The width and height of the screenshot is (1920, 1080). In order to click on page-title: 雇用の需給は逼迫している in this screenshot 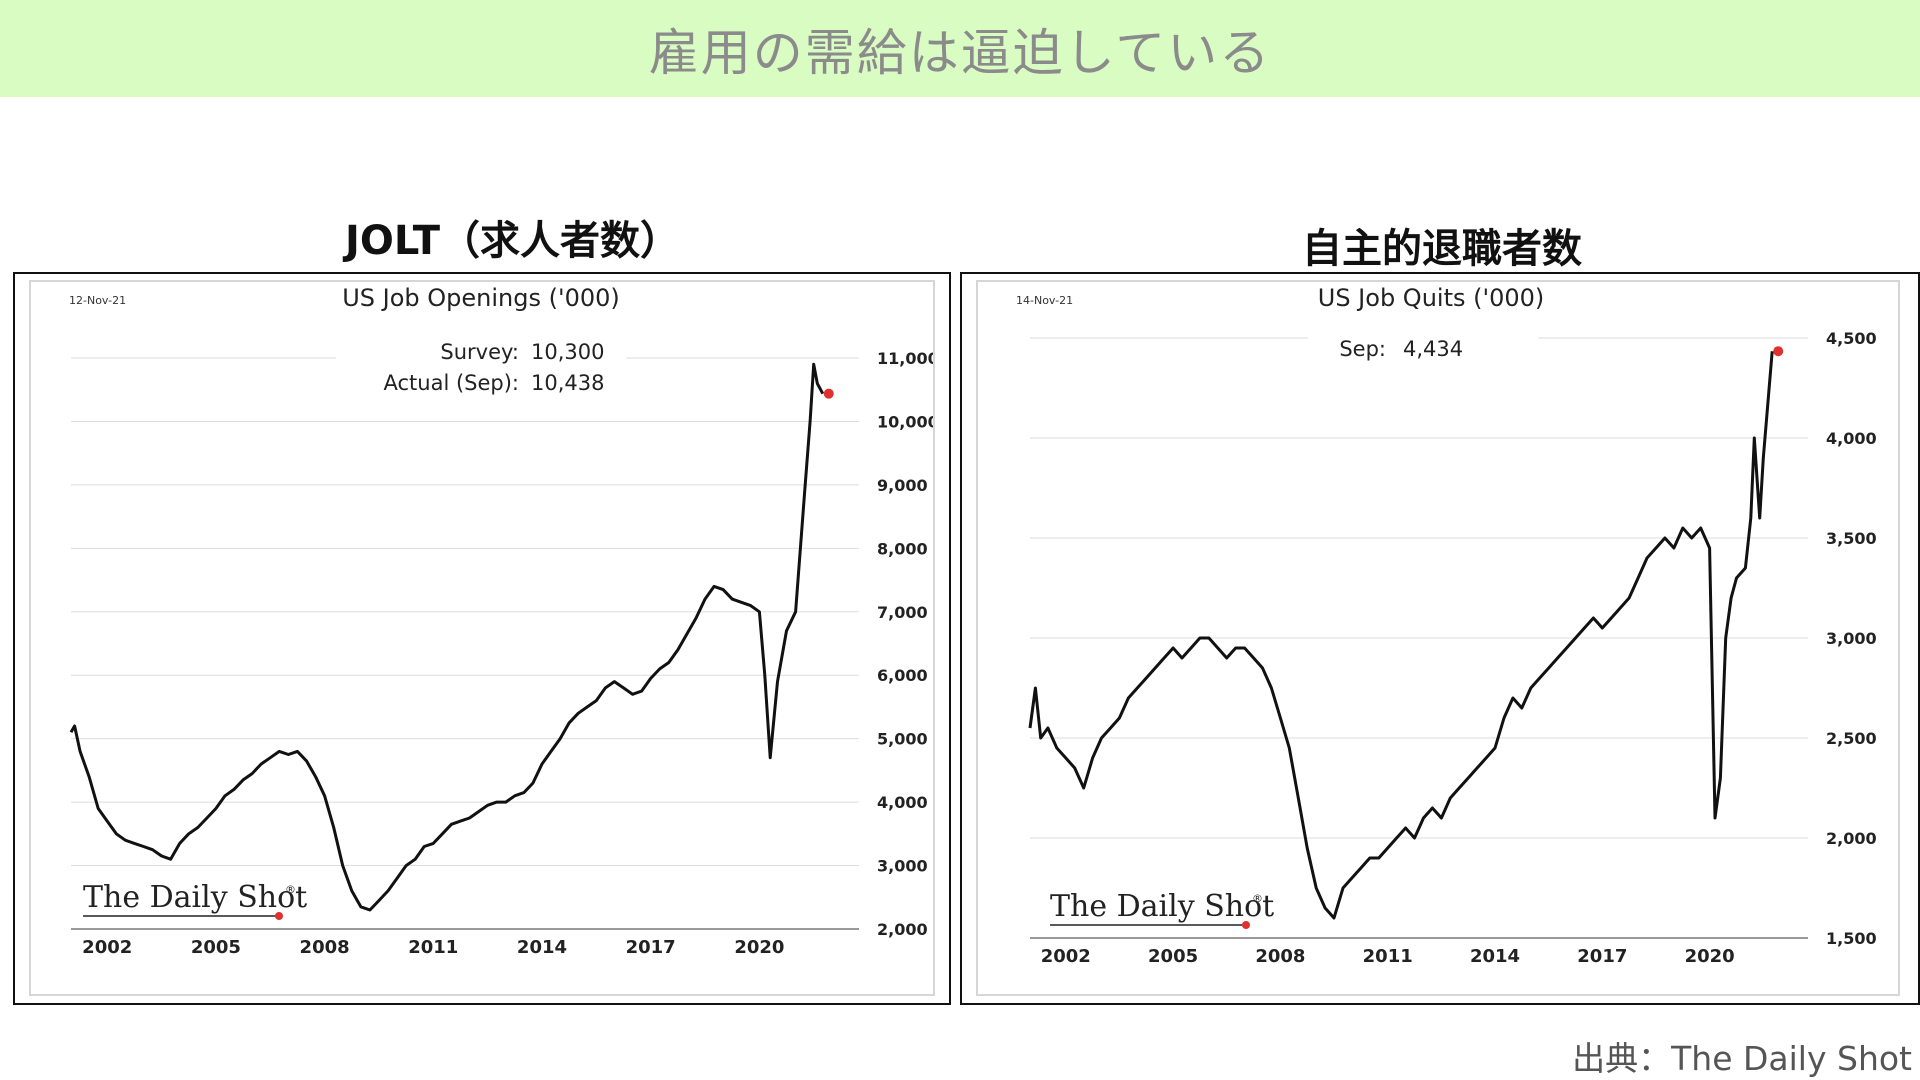, I will do `click(960, 52)`.